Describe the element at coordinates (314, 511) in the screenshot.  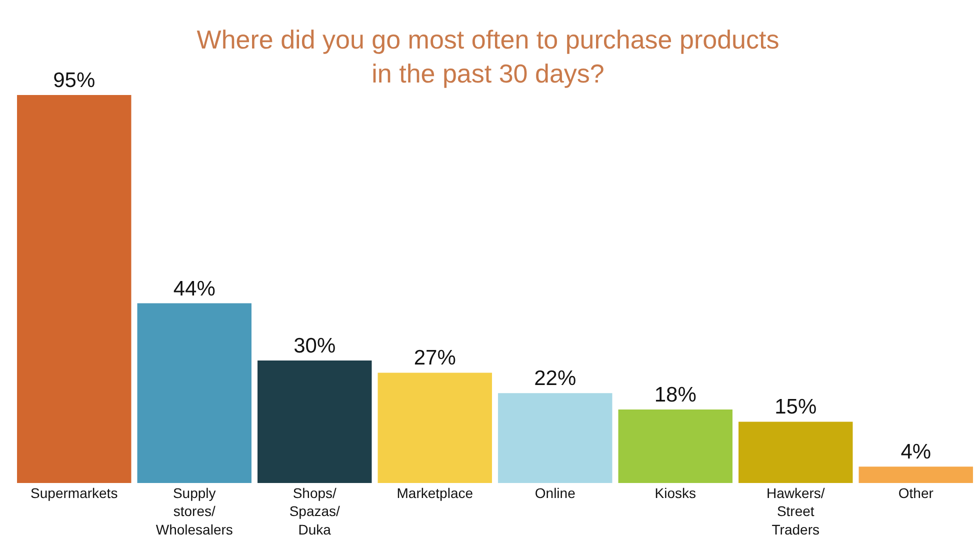
I see `x-tick-label: Shops/ Spazas/ Duka` at that location.